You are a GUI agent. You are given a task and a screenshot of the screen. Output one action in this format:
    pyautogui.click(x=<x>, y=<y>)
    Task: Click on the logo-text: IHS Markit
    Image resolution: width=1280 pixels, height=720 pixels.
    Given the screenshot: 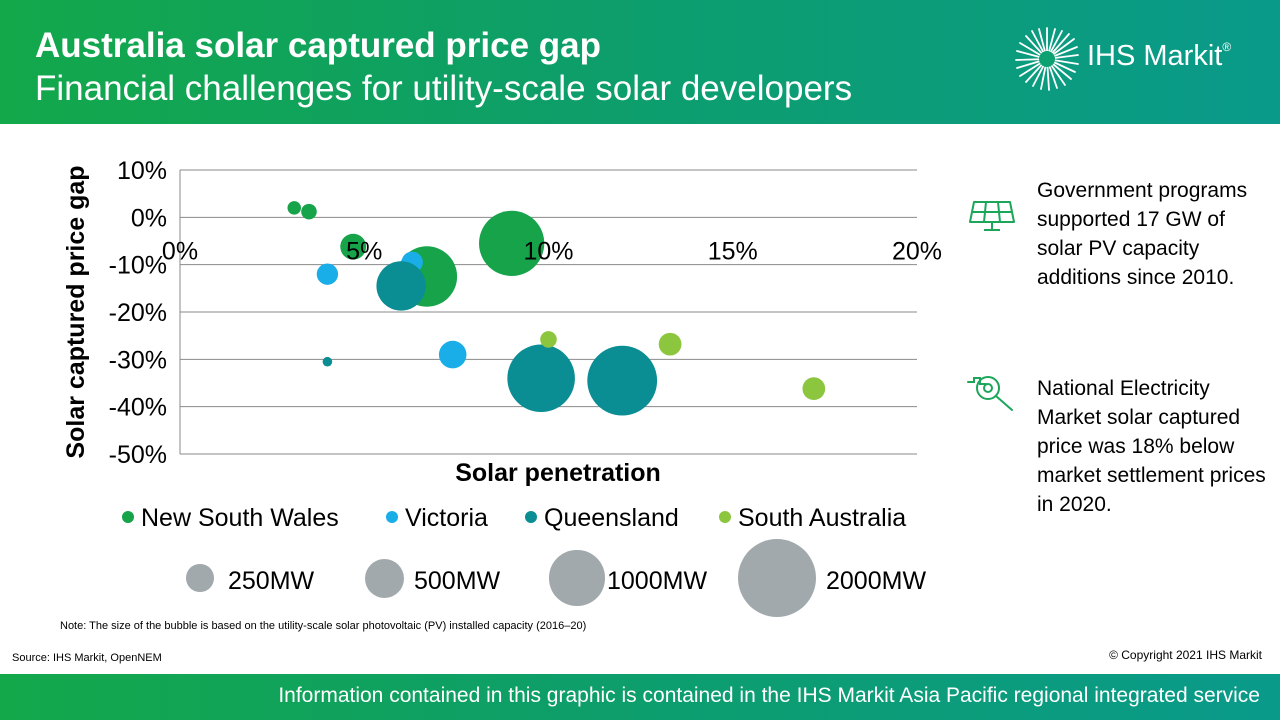 What is the action you would take?
    pyautogui.click(x=1155, y=56)
    